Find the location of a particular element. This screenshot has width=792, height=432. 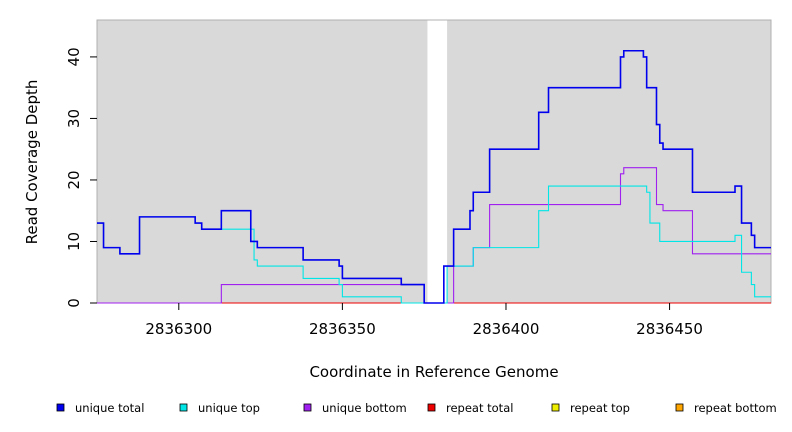

y-tick-label: 20 is located at coordinates (74, 179).